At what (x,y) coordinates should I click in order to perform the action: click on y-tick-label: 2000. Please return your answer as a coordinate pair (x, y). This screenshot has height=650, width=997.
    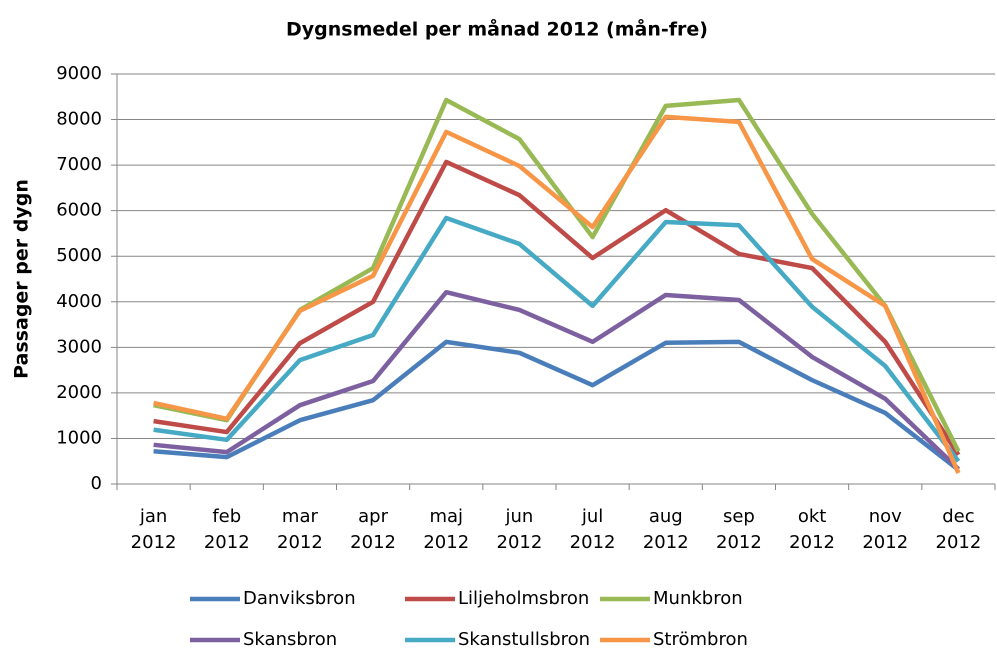
    Looking at the image, I should click on (79, 392).